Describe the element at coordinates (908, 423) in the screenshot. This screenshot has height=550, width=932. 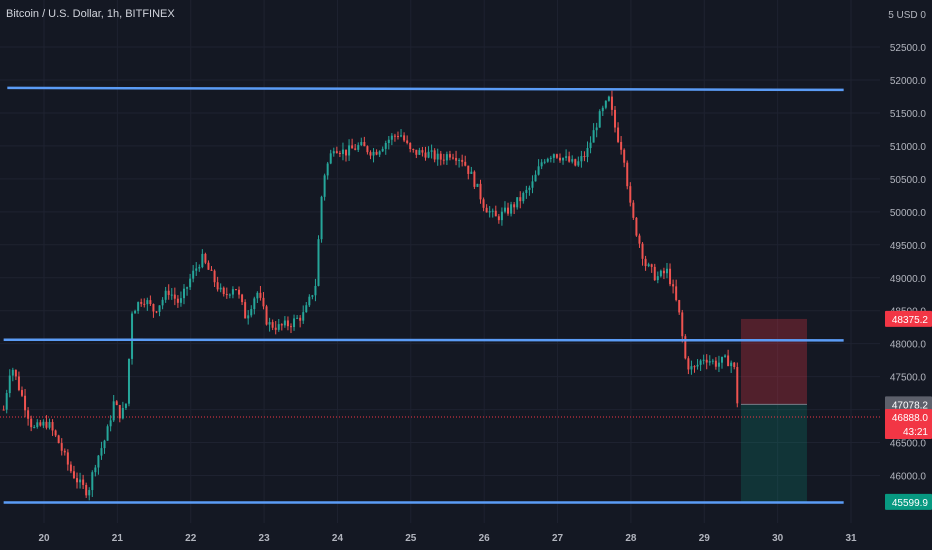
I see `current-price-label-bg` at that location.